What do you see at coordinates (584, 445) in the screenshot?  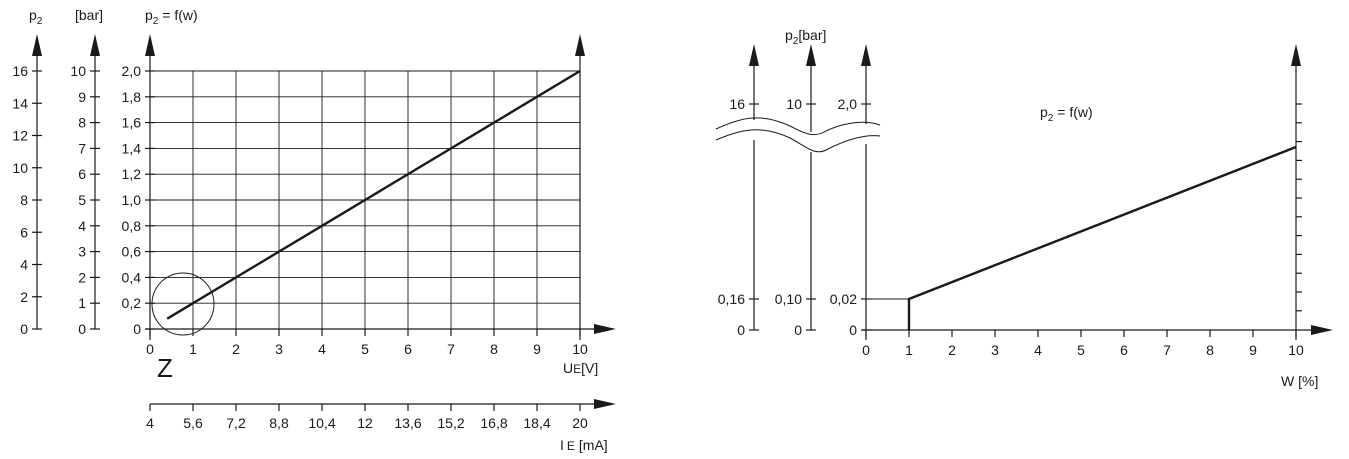 I see `x-axis-current-label: I E [mA]` at bounding box center [584, 445].